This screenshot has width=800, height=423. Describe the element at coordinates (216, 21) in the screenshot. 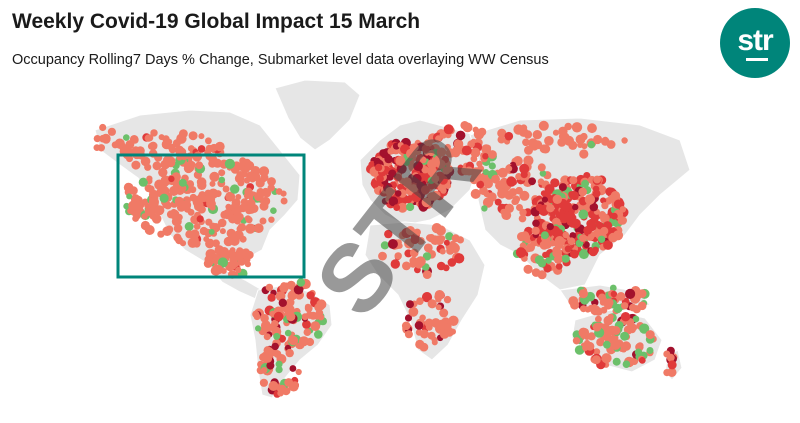

I see `page-title: Weekly Covid-19 Global Impact 15 March` at that location.